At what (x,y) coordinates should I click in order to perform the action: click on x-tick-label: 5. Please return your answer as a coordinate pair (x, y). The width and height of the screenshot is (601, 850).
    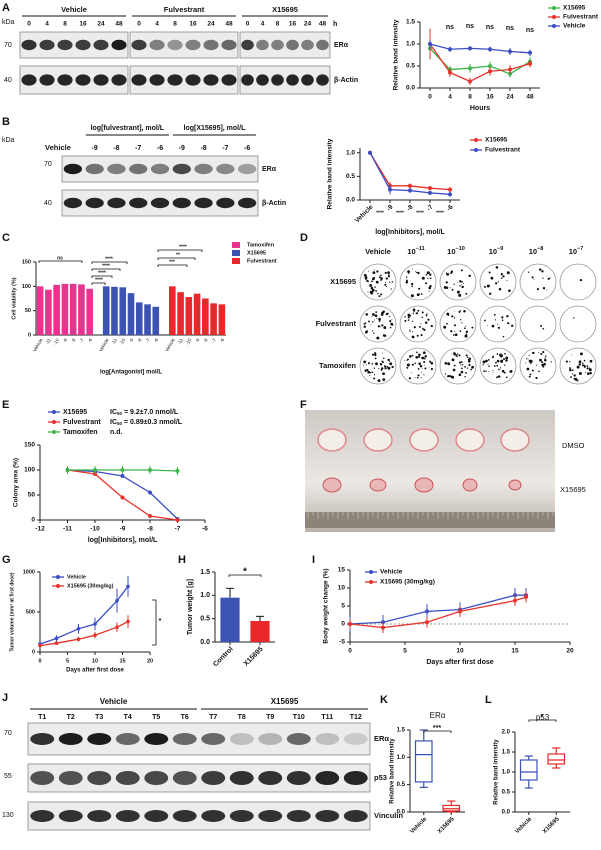
    Looking at the image, I should click on (67, 661).